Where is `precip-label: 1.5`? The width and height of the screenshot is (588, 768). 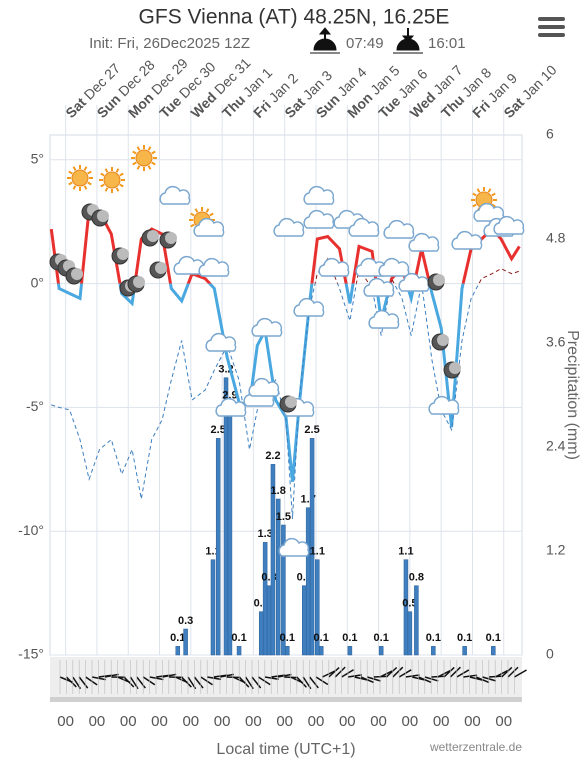
precip-label: 1.5 is located at coordinates (283, 517).